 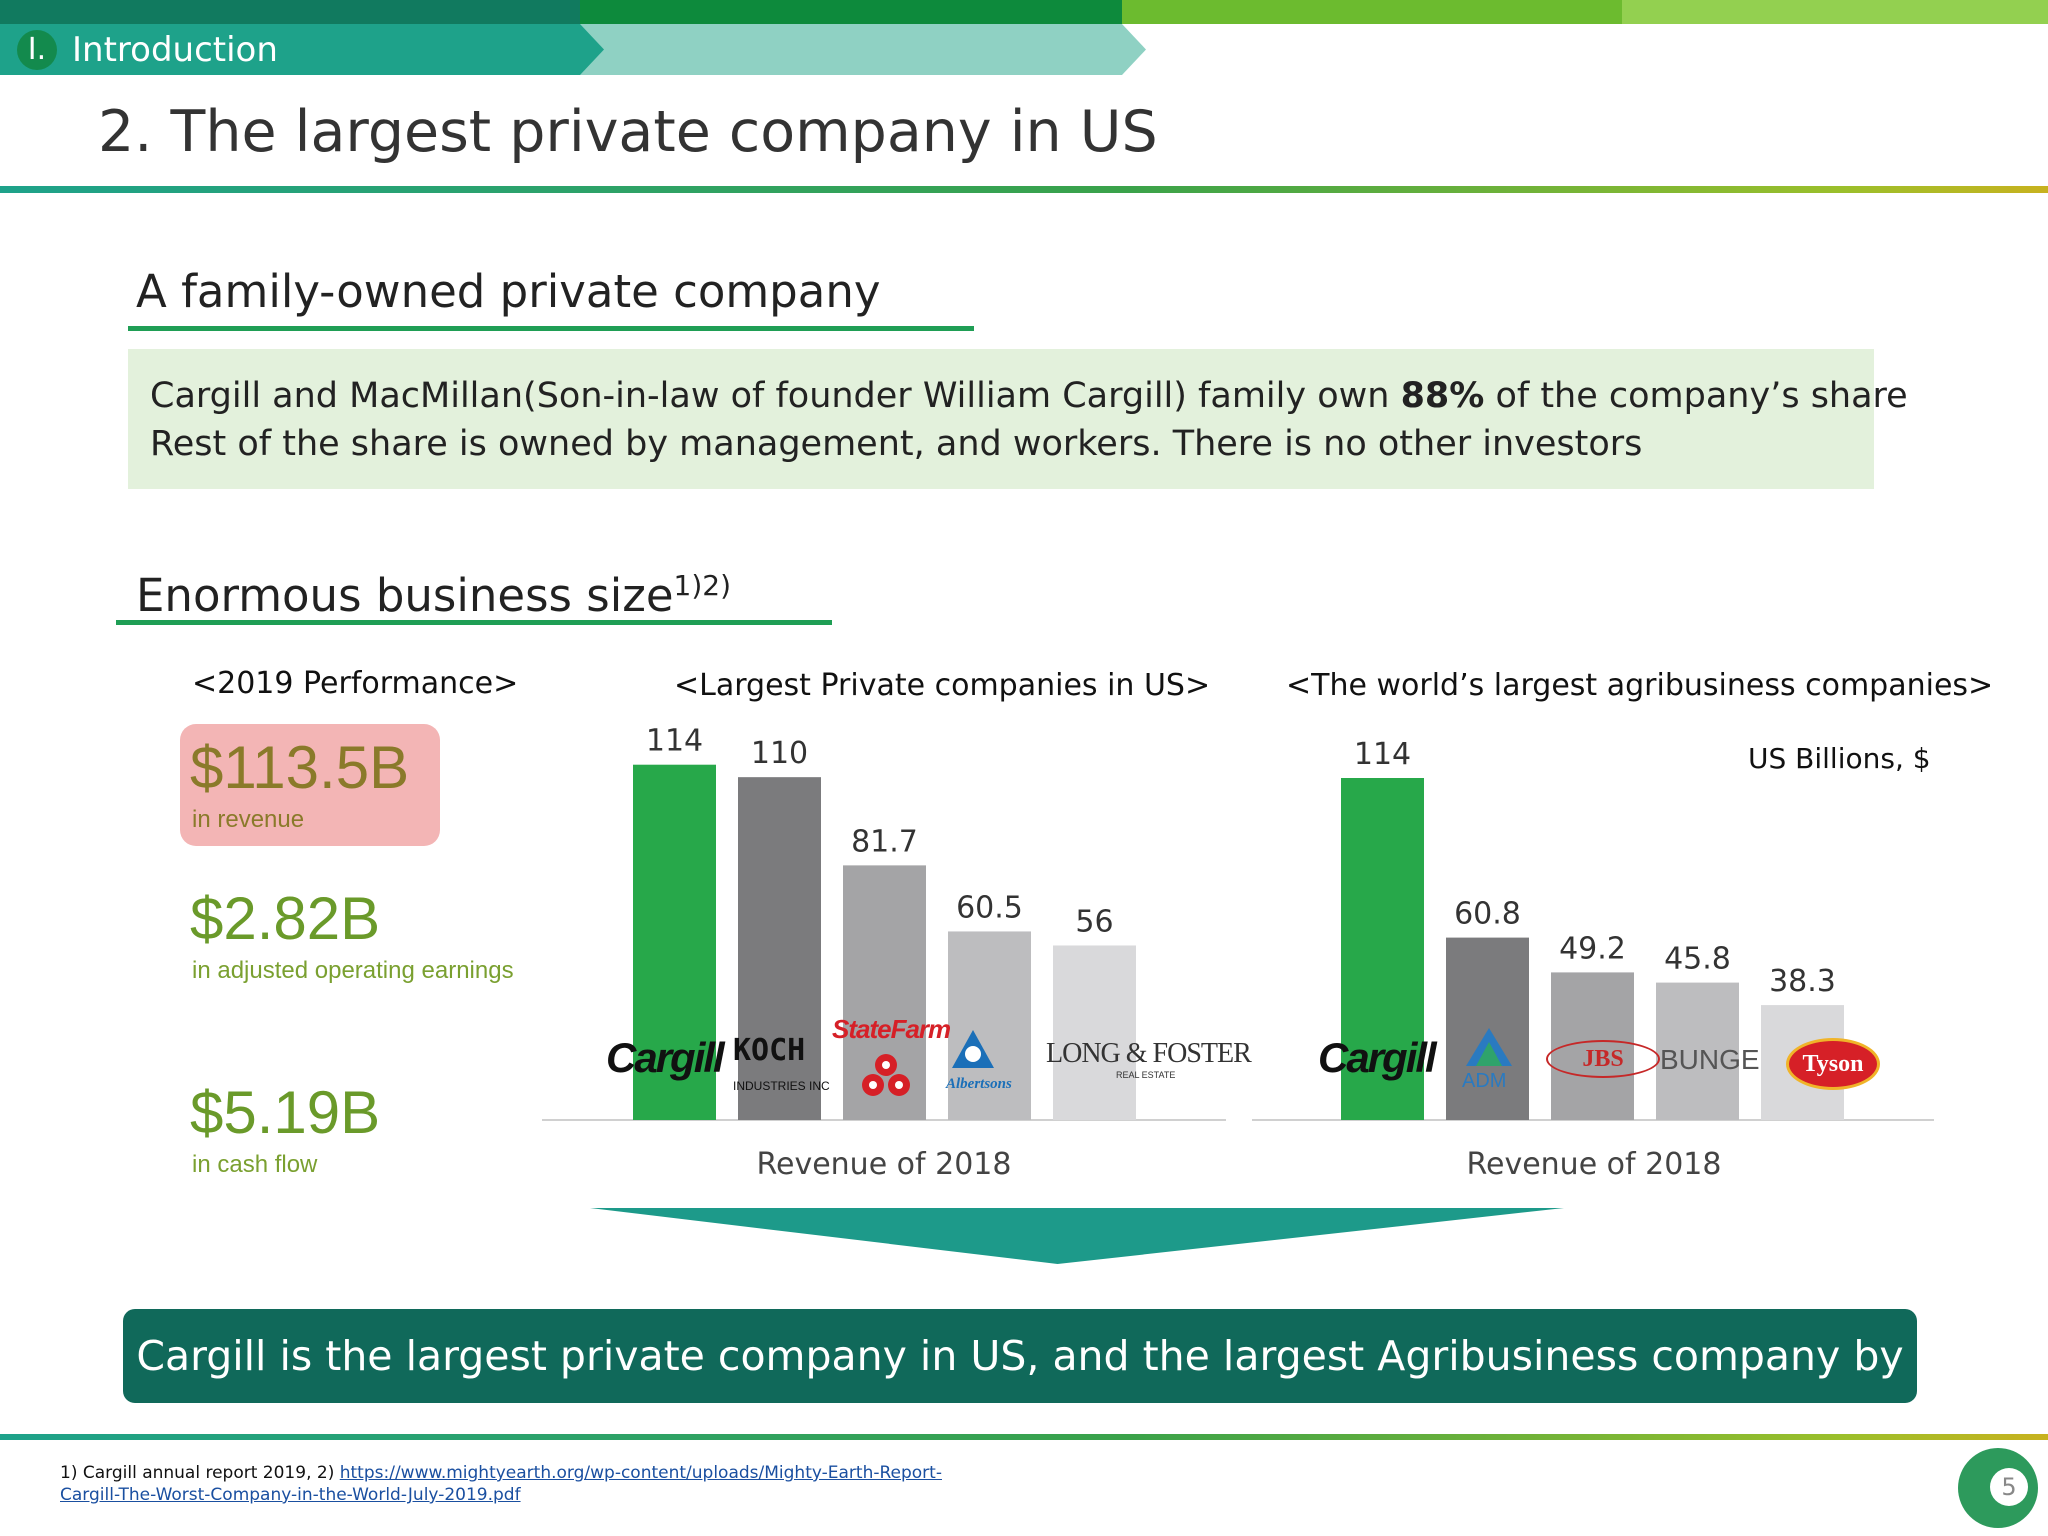 I want to click on chart1-private-companies: 114 110 81.7 60.5 56 Revenue of 2018, so click(x=884, y=953).